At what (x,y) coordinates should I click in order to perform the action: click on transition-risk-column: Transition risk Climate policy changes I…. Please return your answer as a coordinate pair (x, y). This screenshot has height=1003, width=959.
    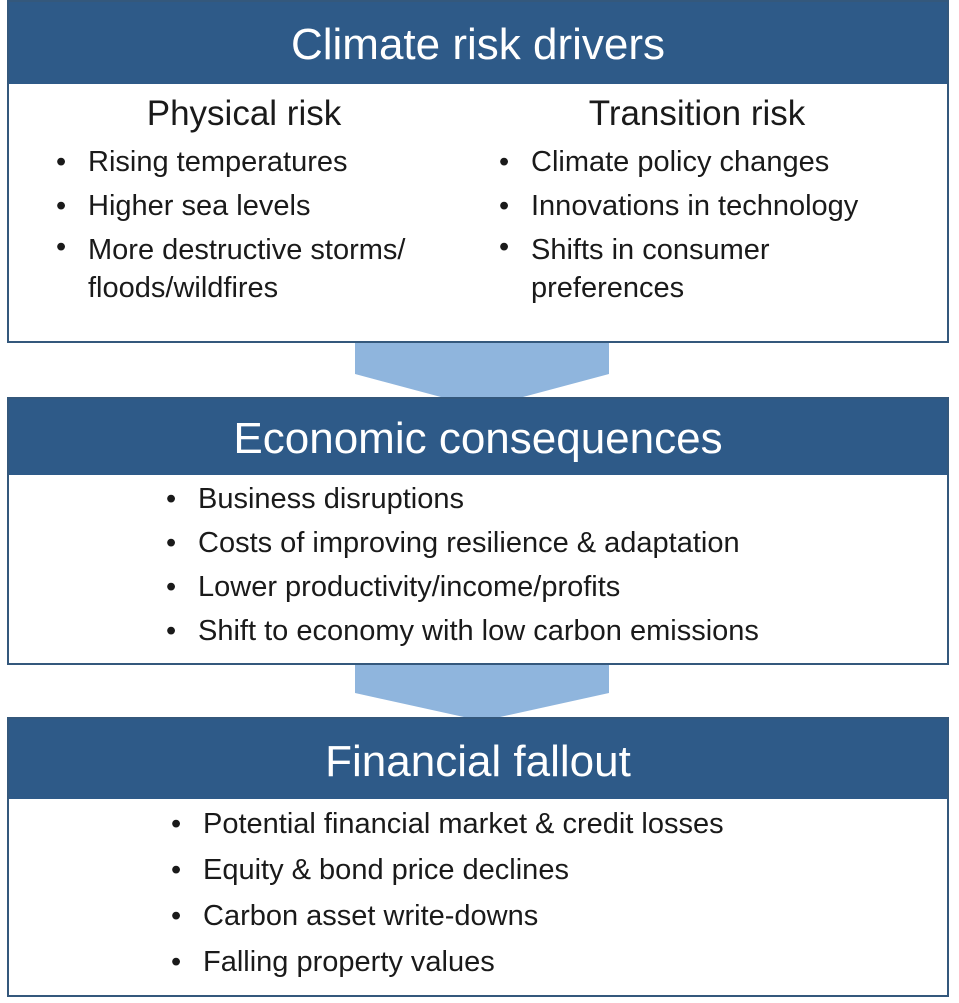
    Looking at the image, I should click on (717, 202).